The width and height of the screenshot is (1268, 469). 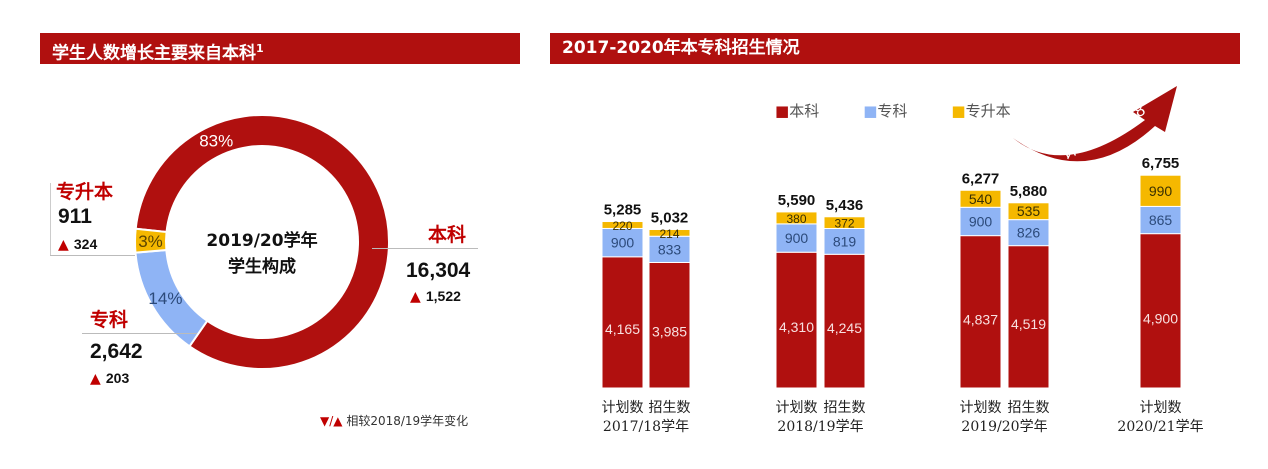 I want to click on right-panel-title: 2017-2020年本专科招生情况, so click(x=895, y=48).